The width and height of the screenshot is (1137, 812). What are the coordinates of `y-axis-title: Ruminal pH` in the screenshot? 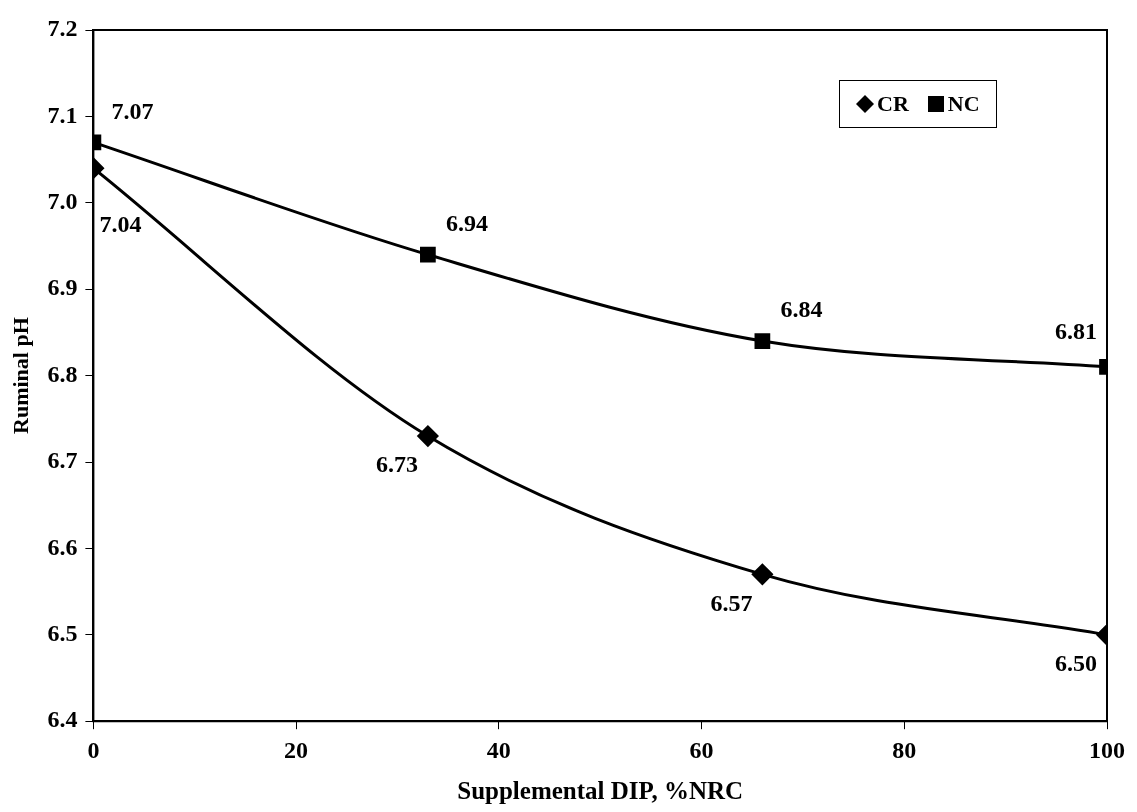 It's located at (20, 375).